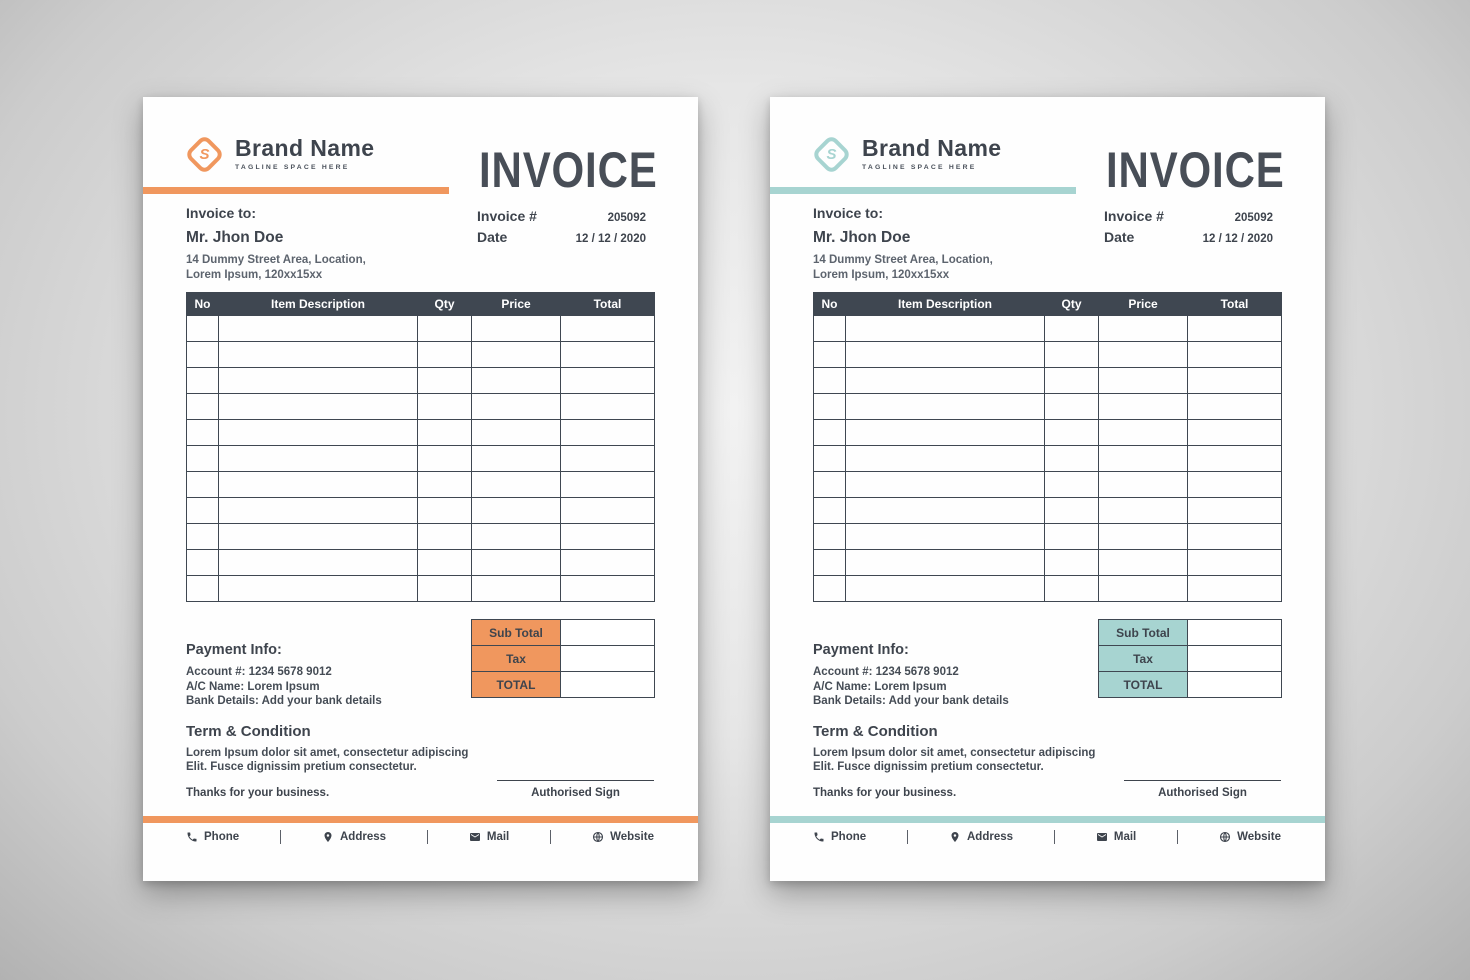 Image resolution: width=1470 pixels, height=980 pixels. Describe the element at coordinates (886, 672) in the screenshot. I see `payment-account: Account #: 1234 5678 9012` at that location.